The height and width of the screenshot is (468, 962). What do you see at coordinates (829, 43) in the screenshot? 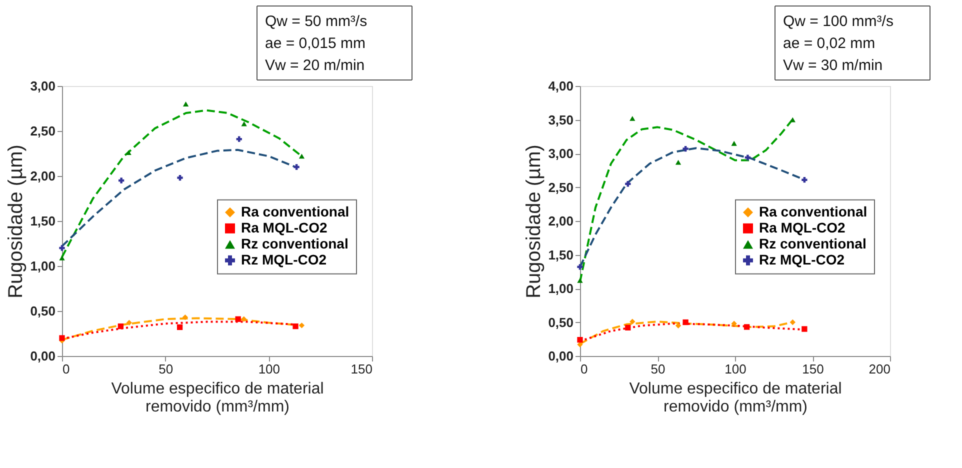
I see `text: ae = 0,02 mm` at bounding box center [829, 43].